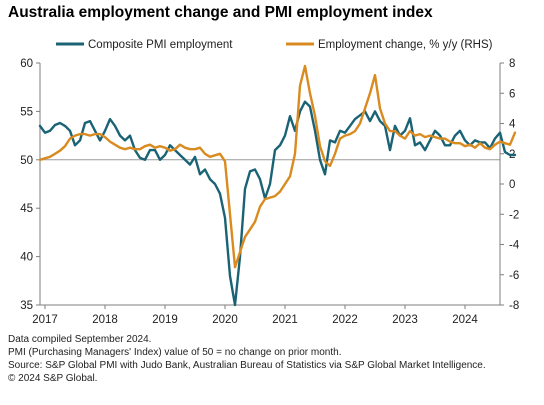 This screenshot has height=405, width=544. I want to click on left-axis-tick-label: 45, so click(26, 209).